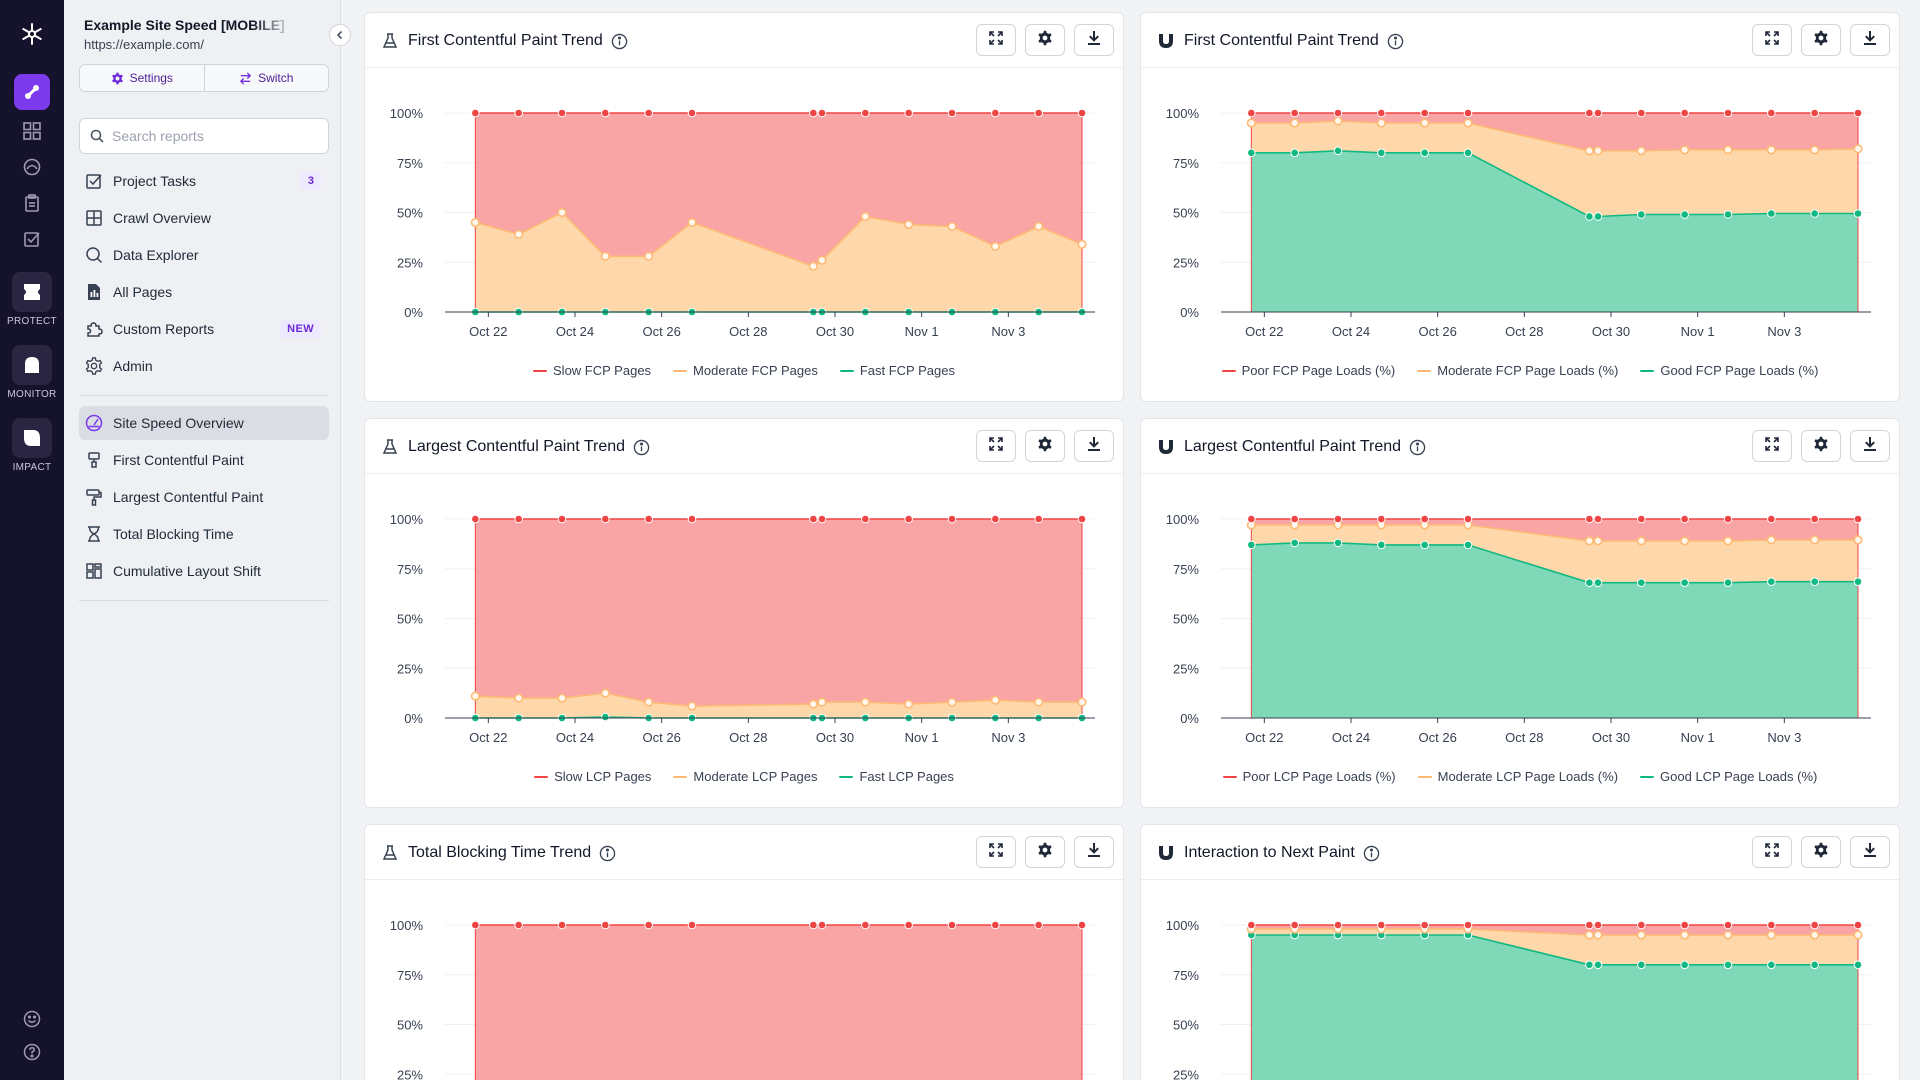 The width and height of the screenshot is (1920, 1080). I want to click on legend-item: Good FCP Page Loads (%), so click(1729, 370).